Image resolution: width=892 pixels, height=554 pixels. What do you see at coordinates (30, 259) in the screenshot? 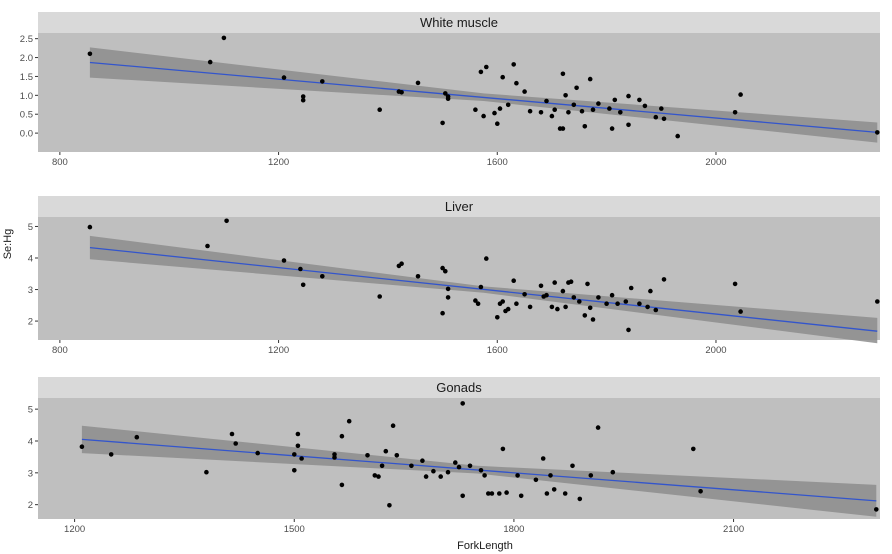
I see `y-tick-label-liver-2: 4` at bounding box center [30, 259].